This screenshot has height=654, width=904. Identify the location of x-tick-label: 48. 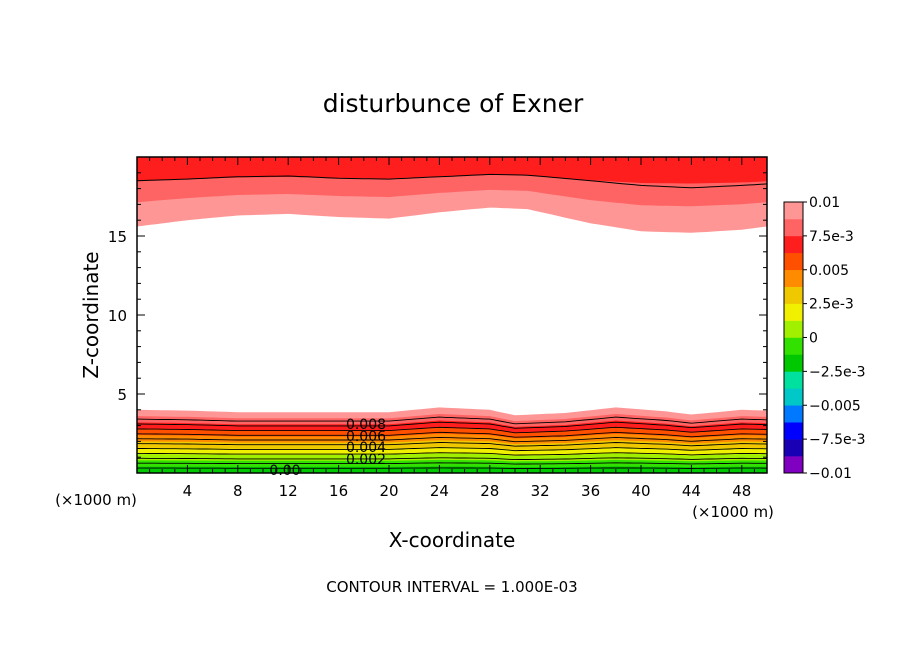
(741, 491).